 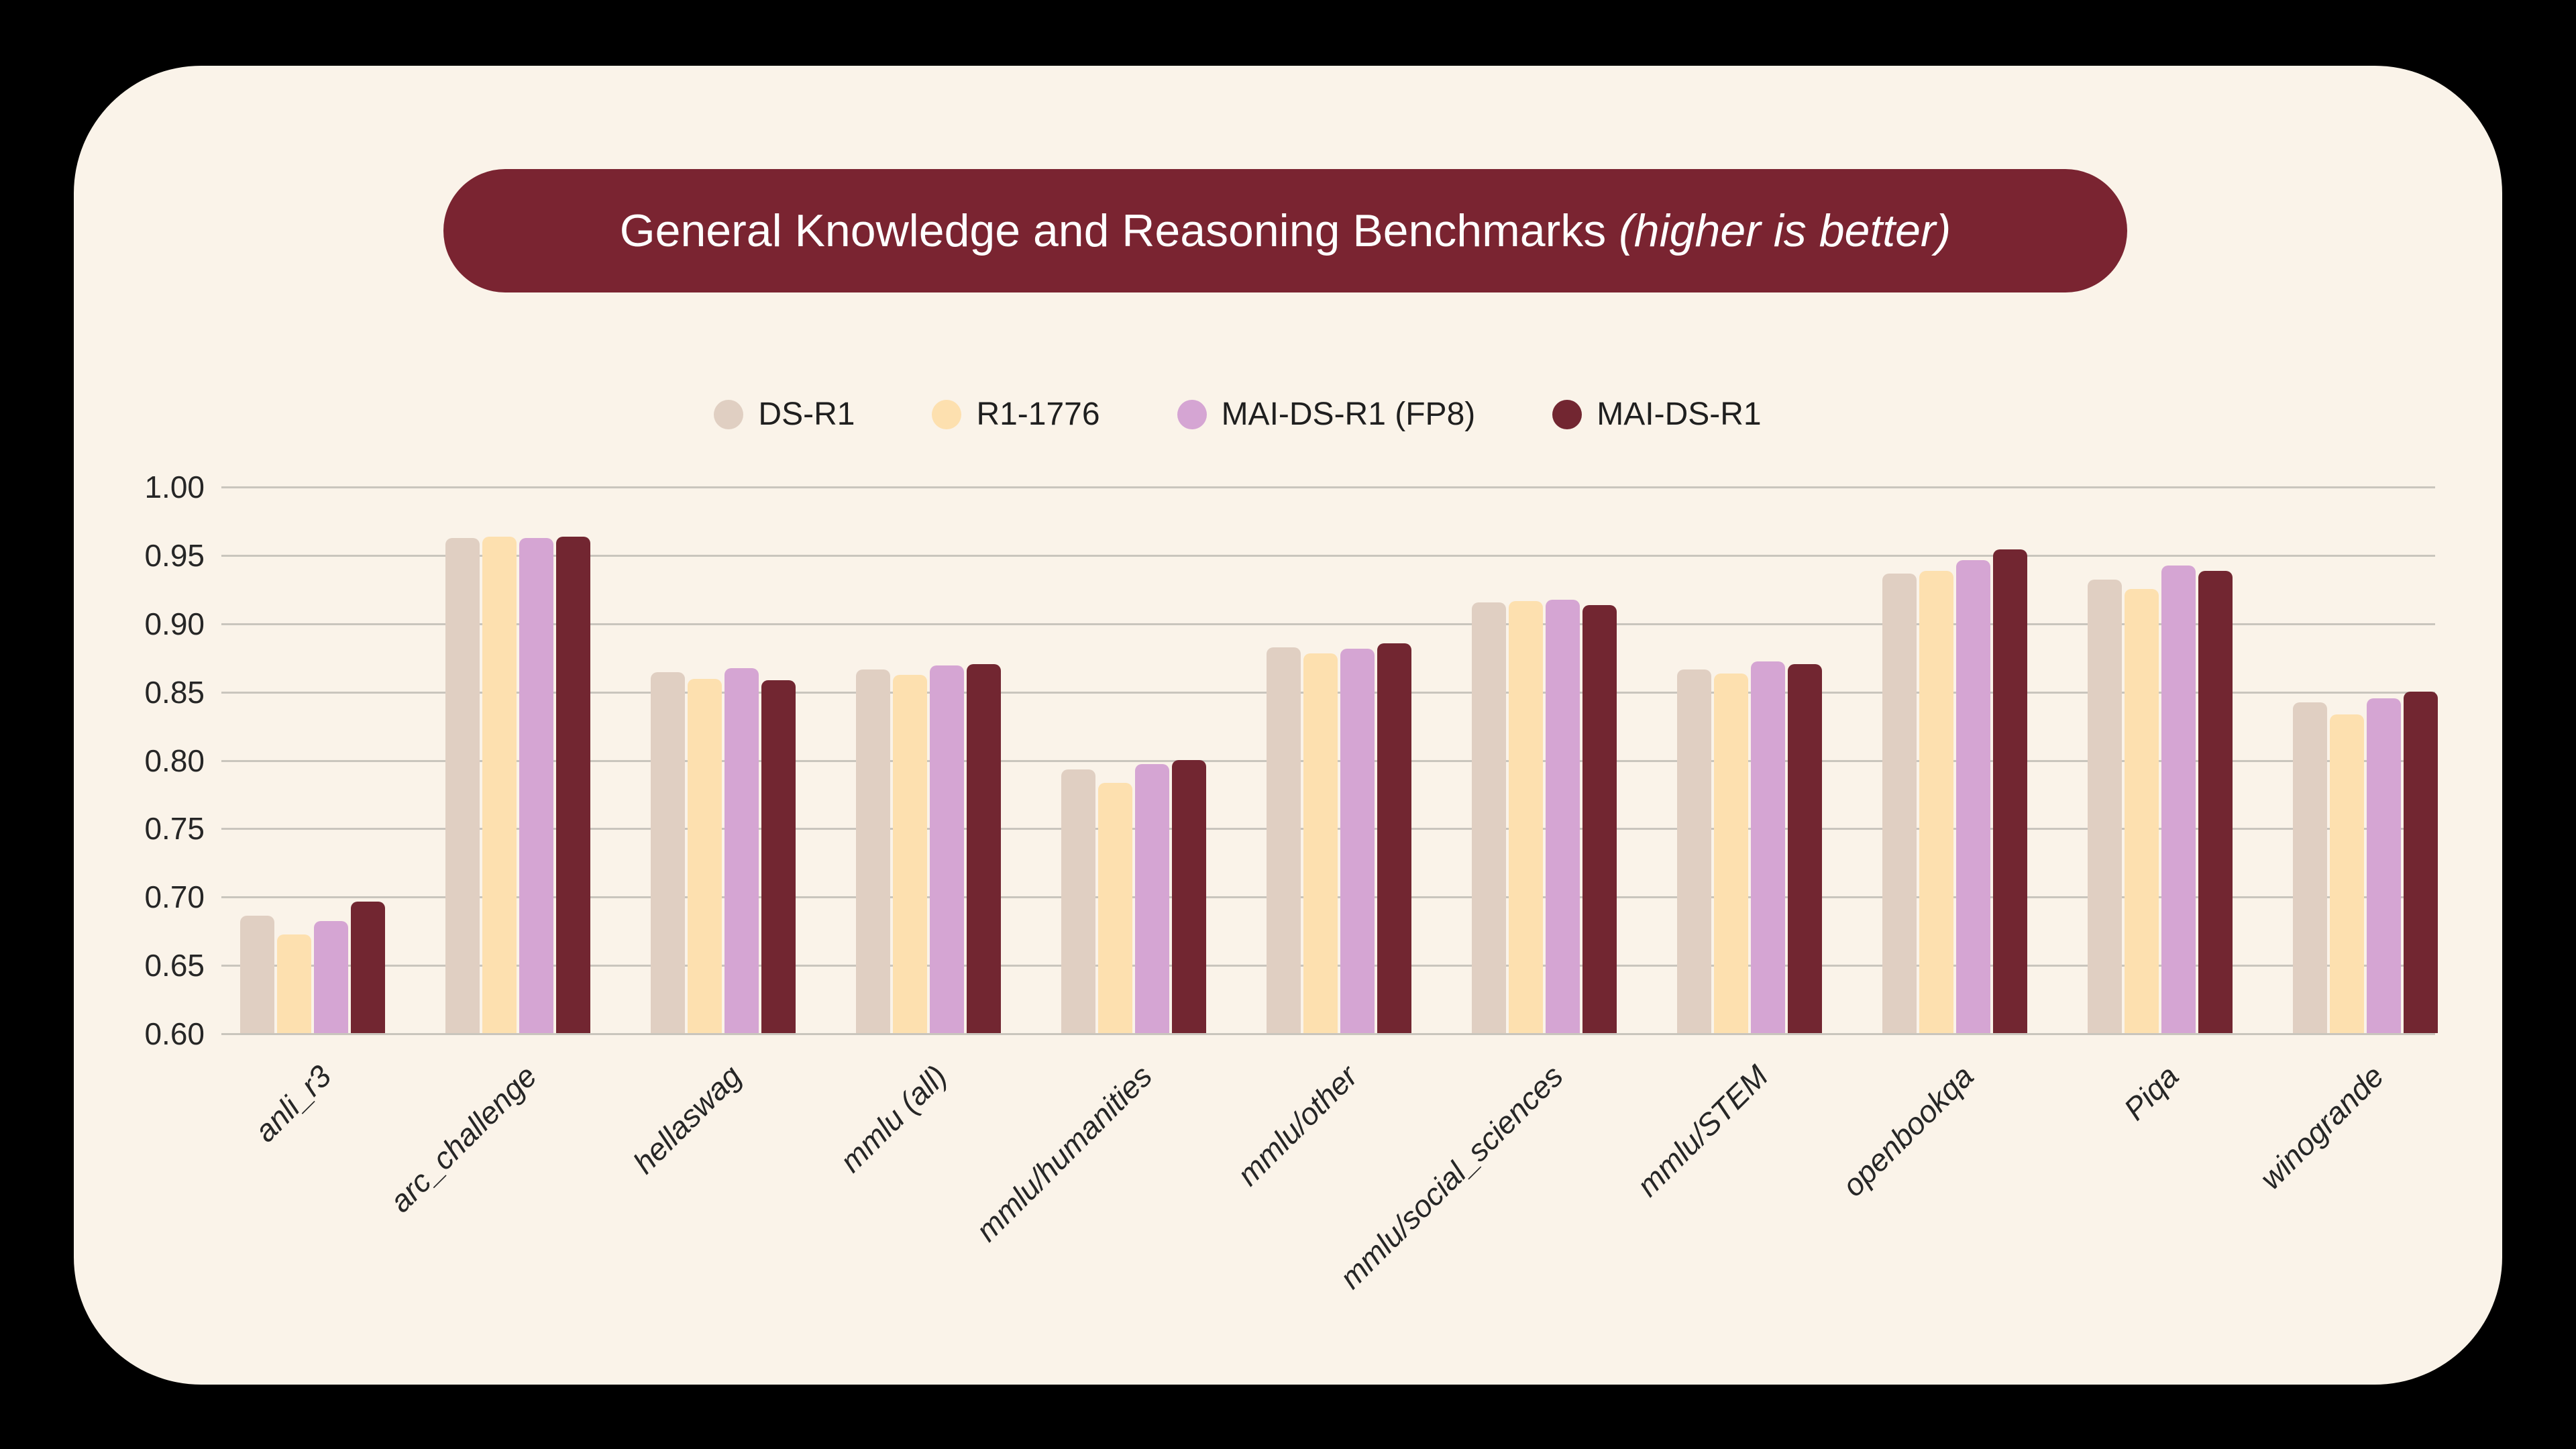 I want to click on bar-R1-1776-mmlu/other, so click(x=1320, y=843).